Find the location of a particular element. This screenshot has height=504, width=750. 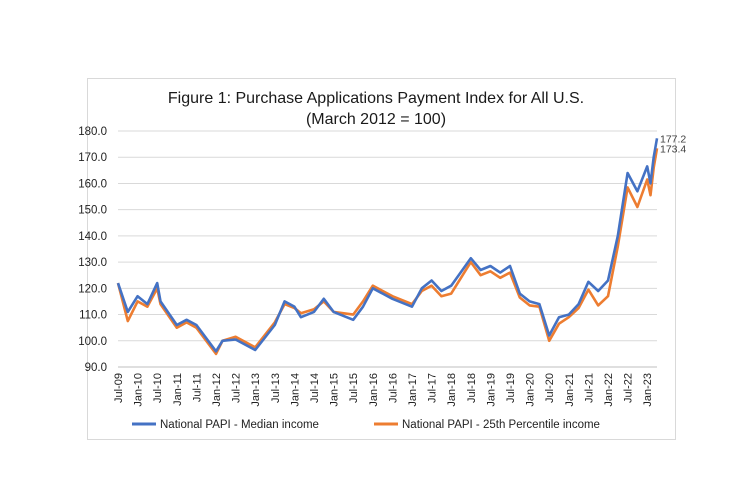

y-tick-label: 90.0 is located at coordinates (96, 368).